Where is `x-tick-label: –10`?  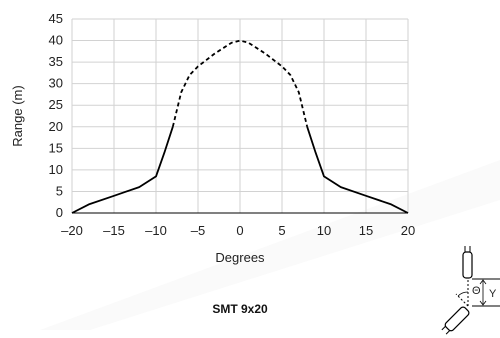 x-tick-label: –10 is located at coordinates (156, 230).